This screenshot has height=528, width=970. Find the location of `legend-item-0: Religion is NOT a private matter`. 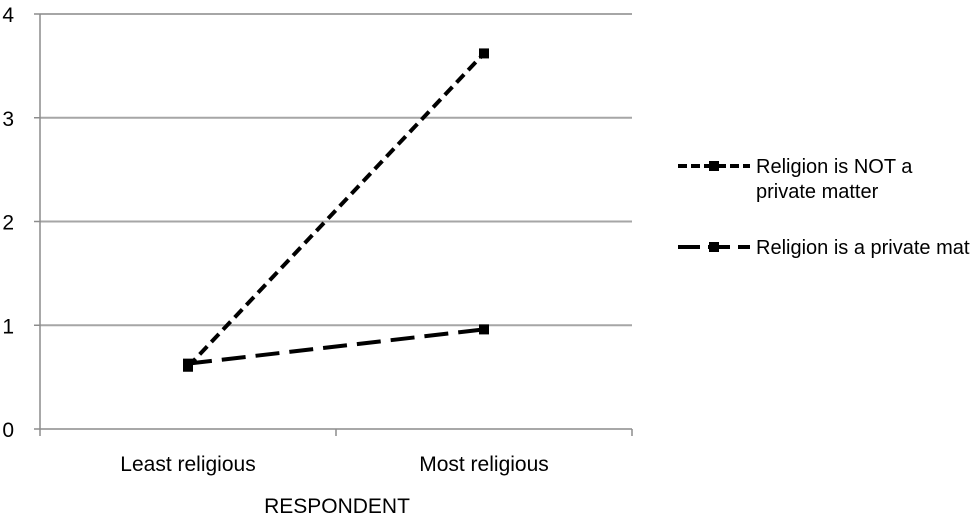

legend-item-0: Religion is NOT a private matter is located at coordinates (795, 179).